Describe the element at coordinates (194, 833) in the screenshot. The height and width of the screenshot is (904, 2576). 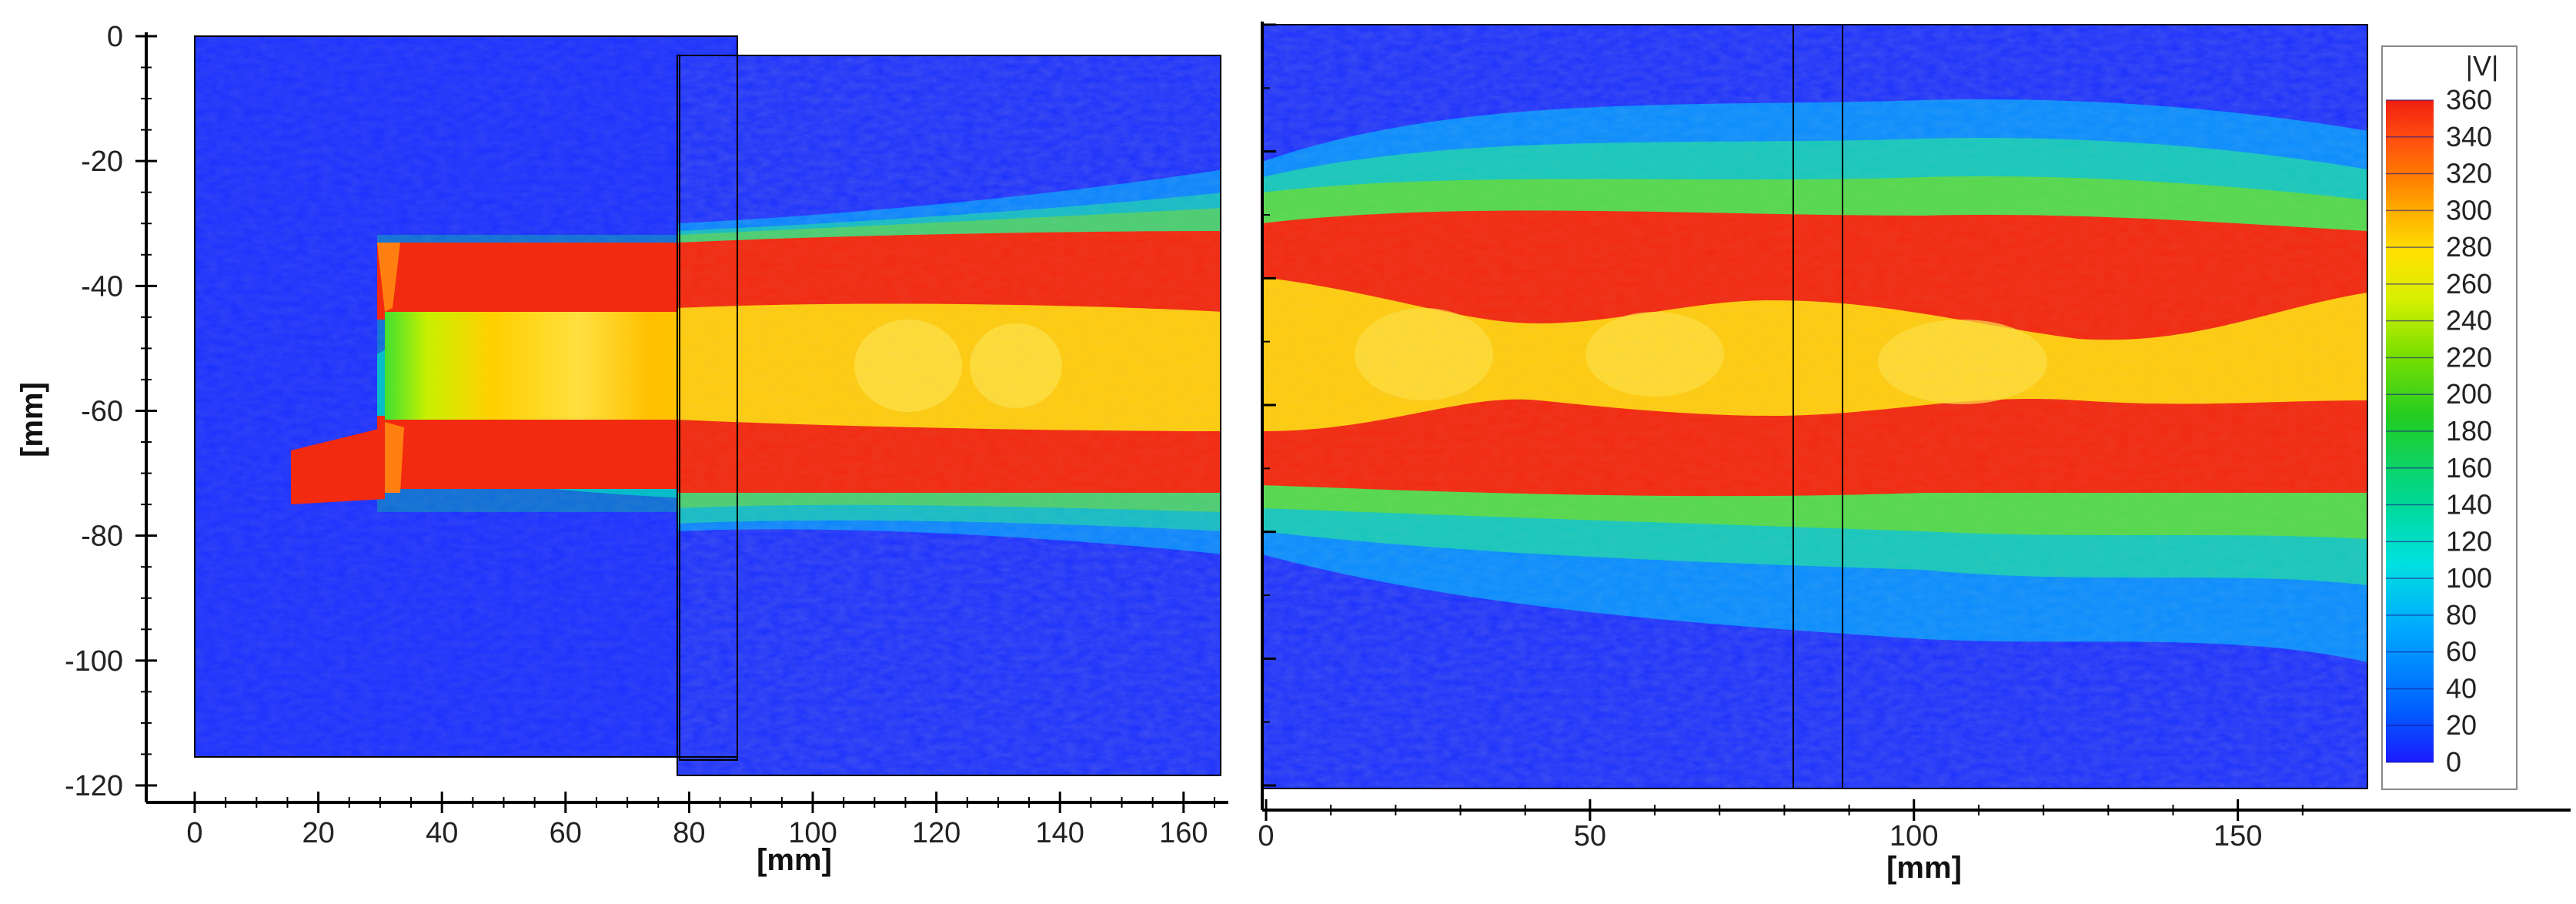
I see `left-x-tick-label: 0` at that location.